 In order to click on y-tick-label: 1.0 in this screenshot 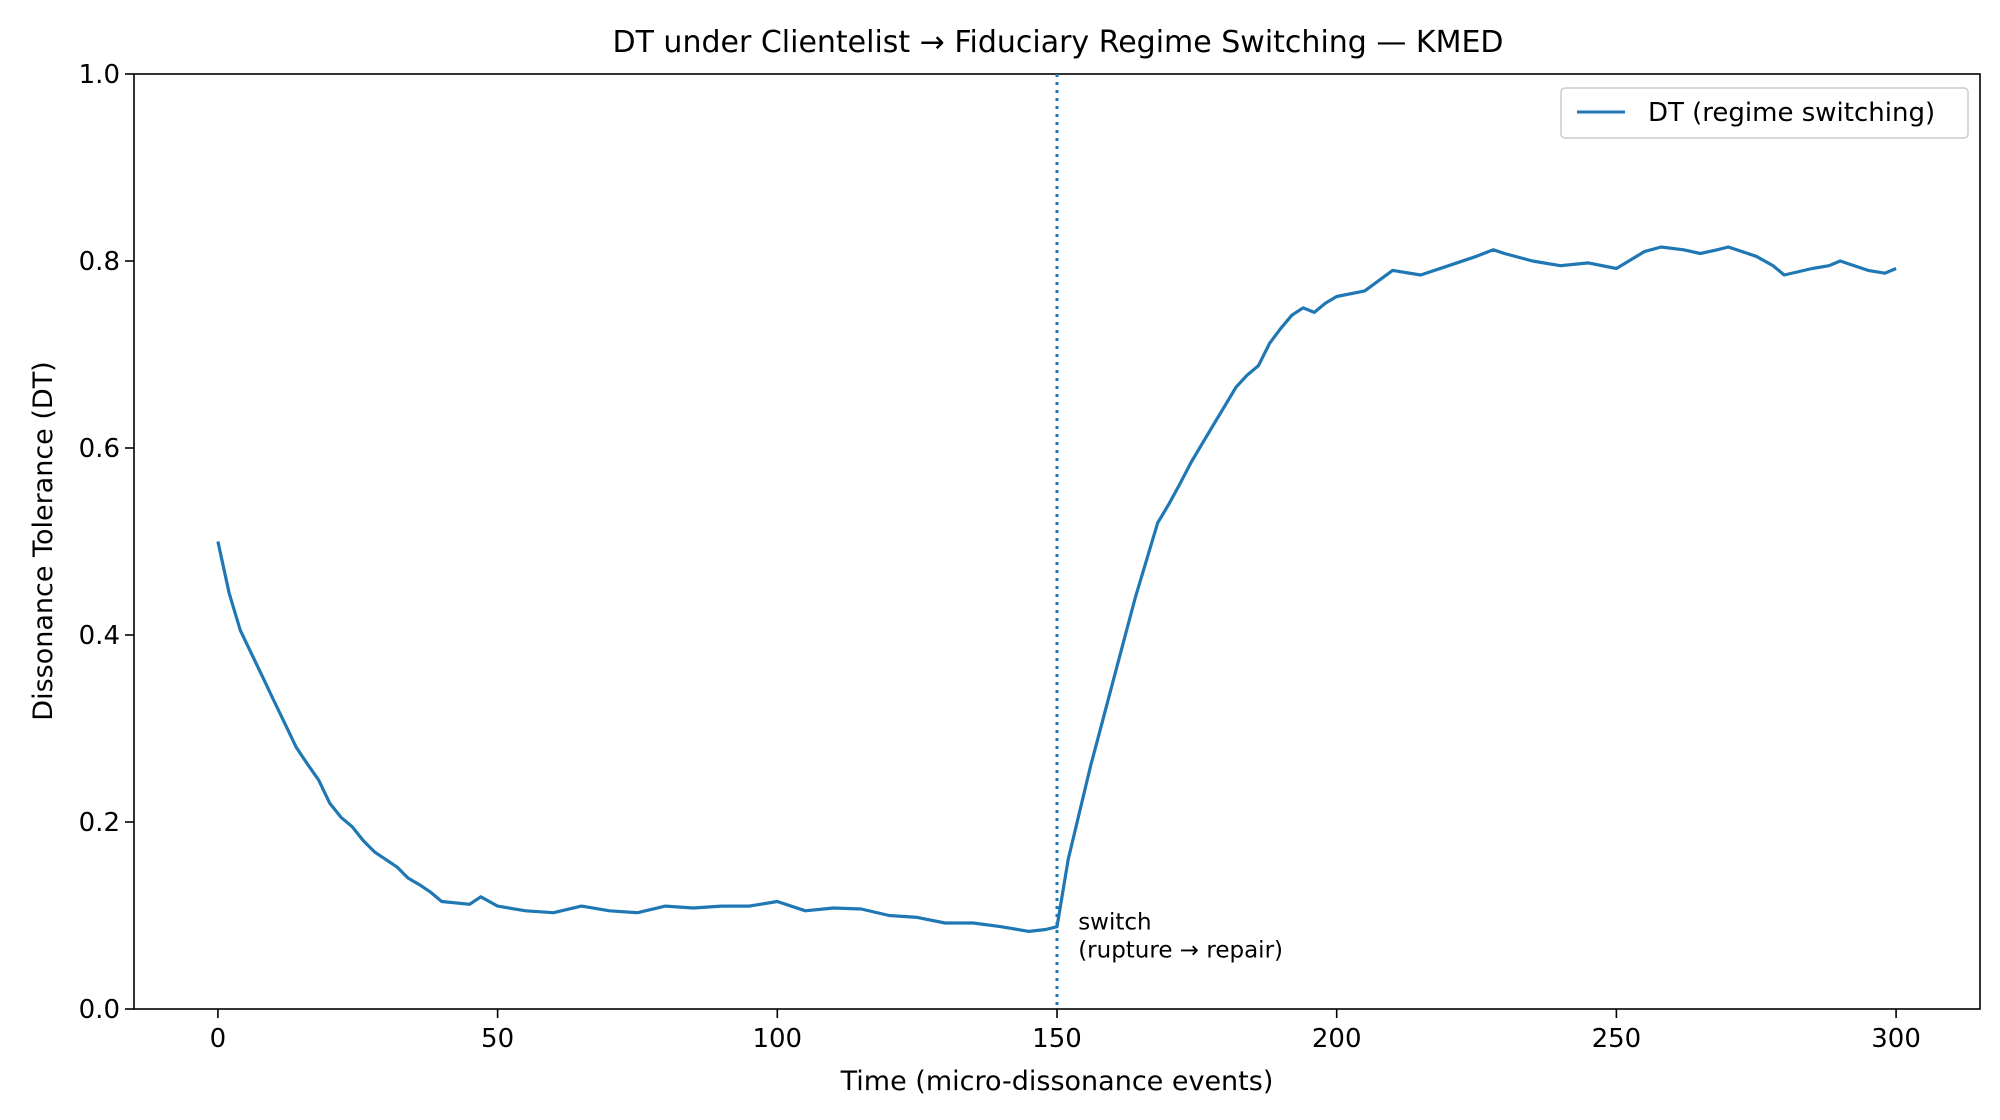, I will do `click(99, 75)`.